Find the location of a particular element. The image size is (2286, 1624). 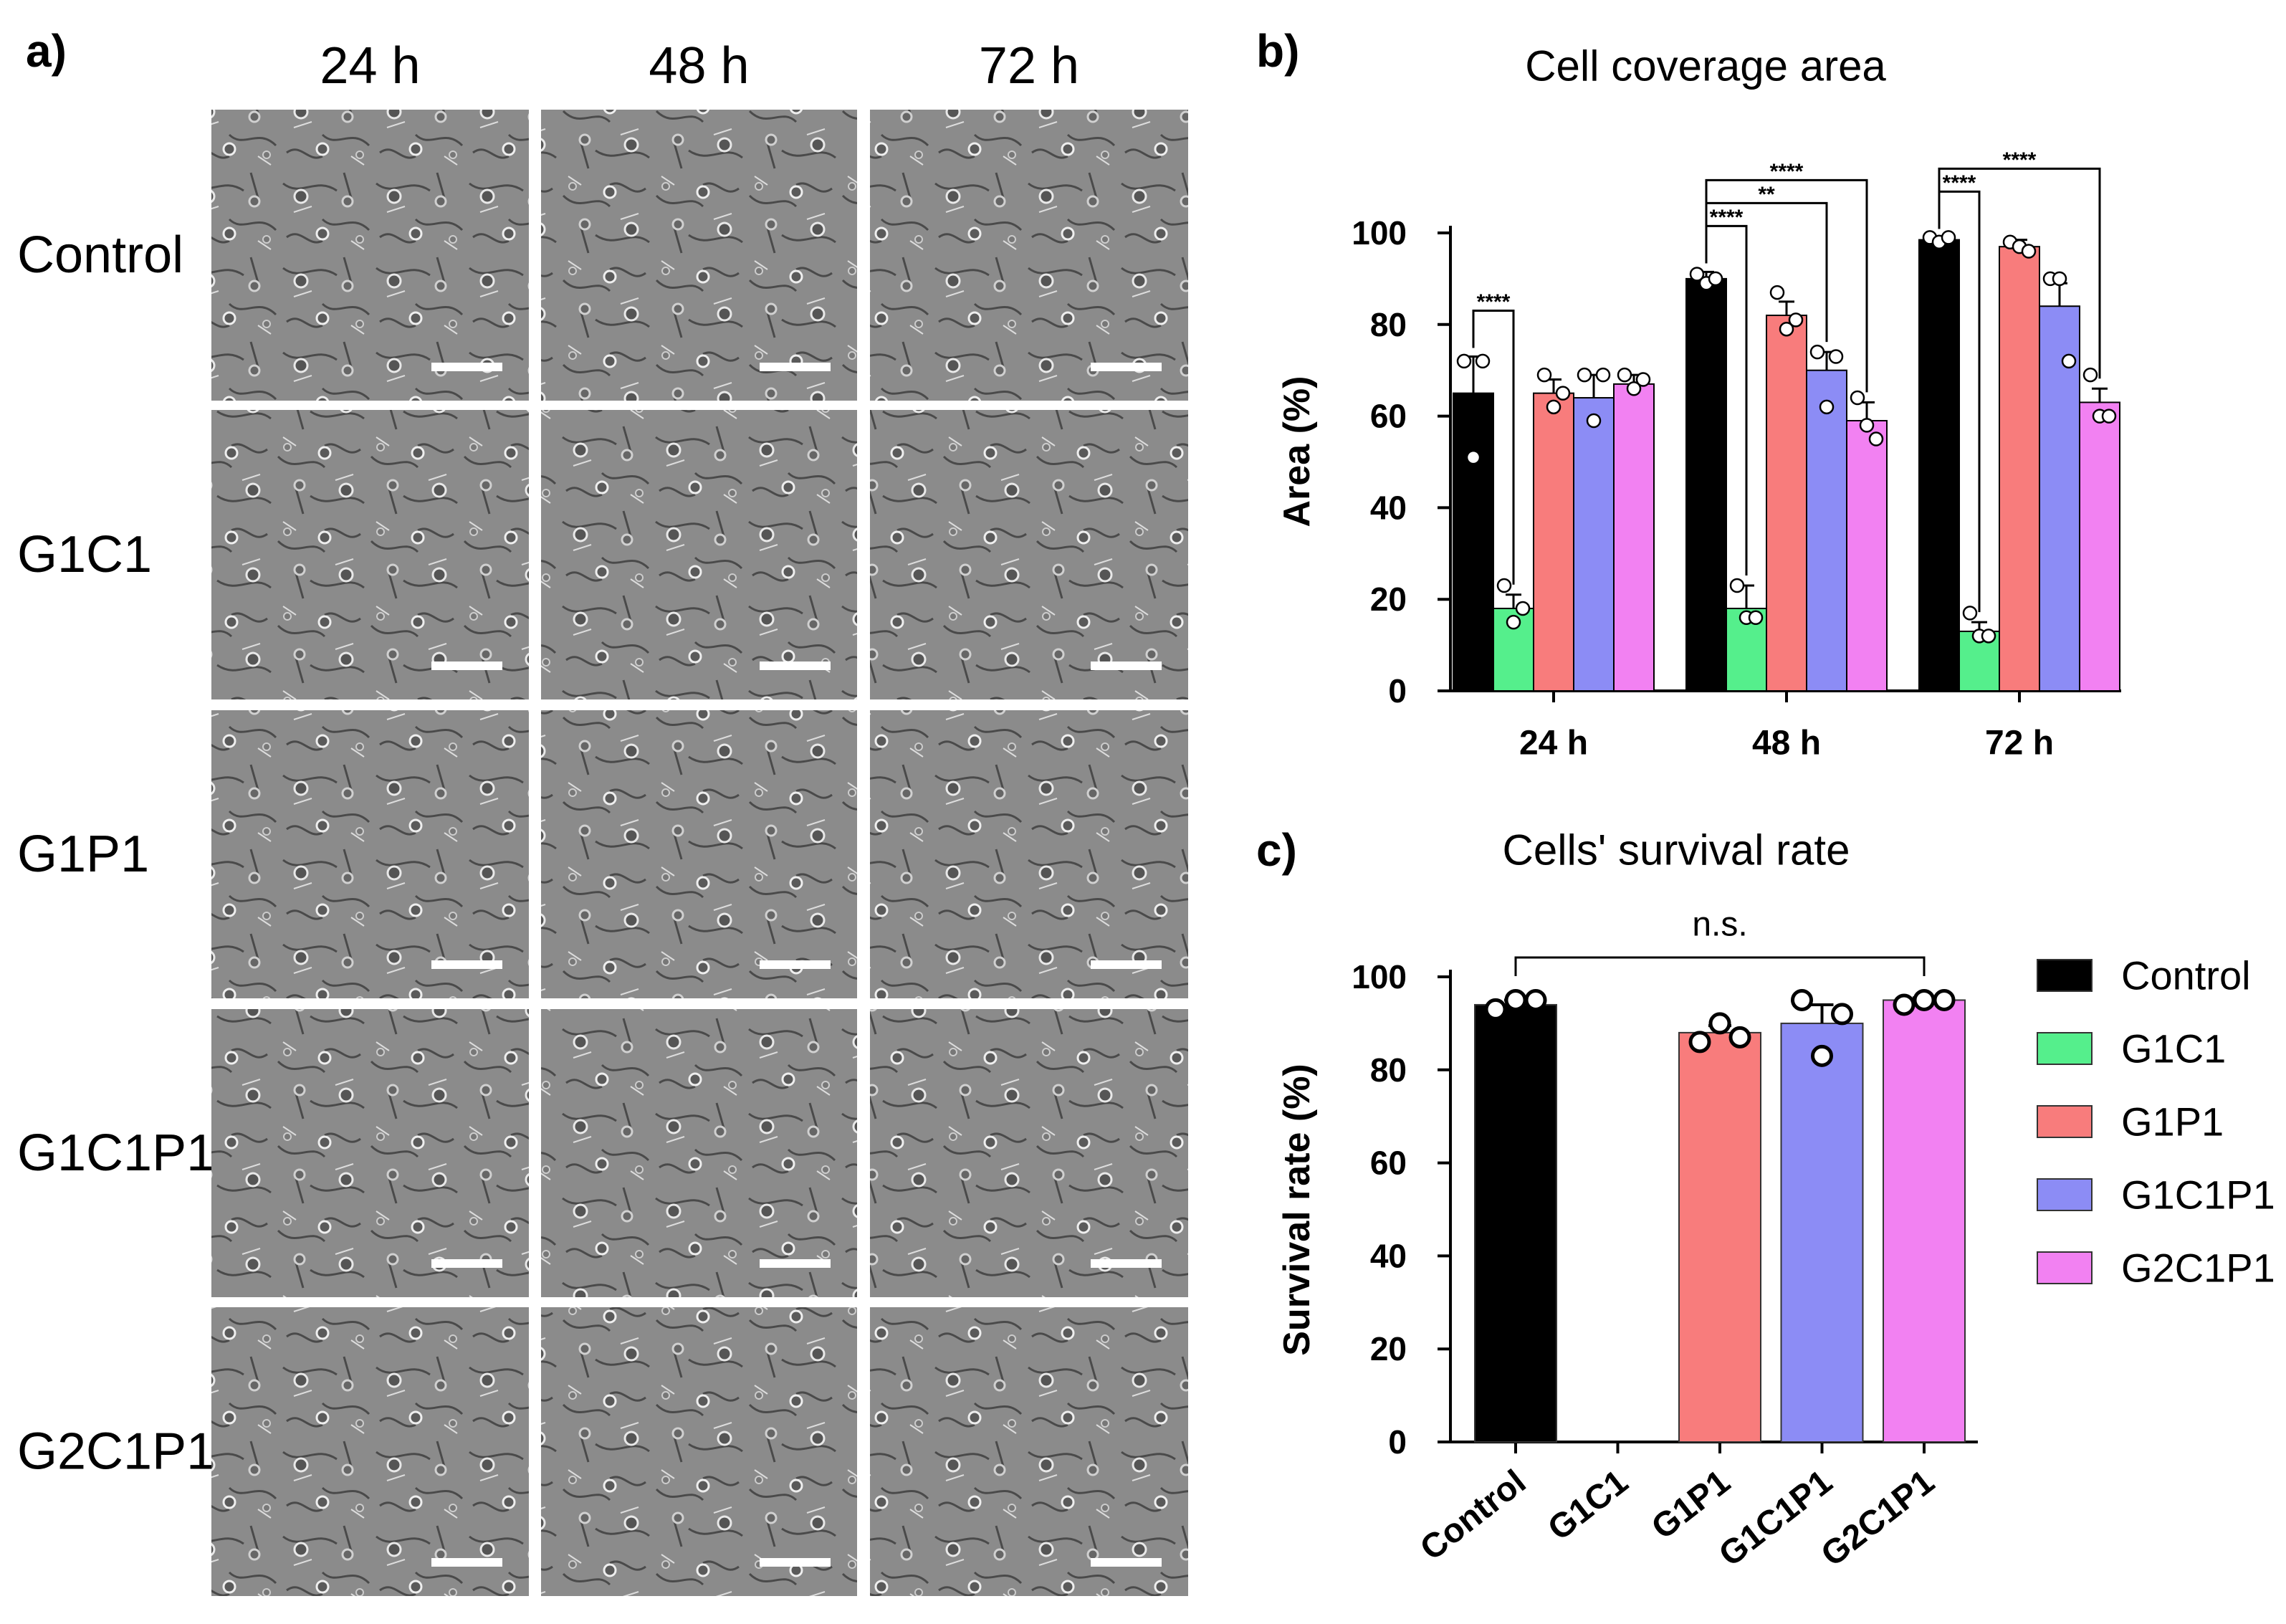

significance-label: ** is located at coordinates (1766, 194).